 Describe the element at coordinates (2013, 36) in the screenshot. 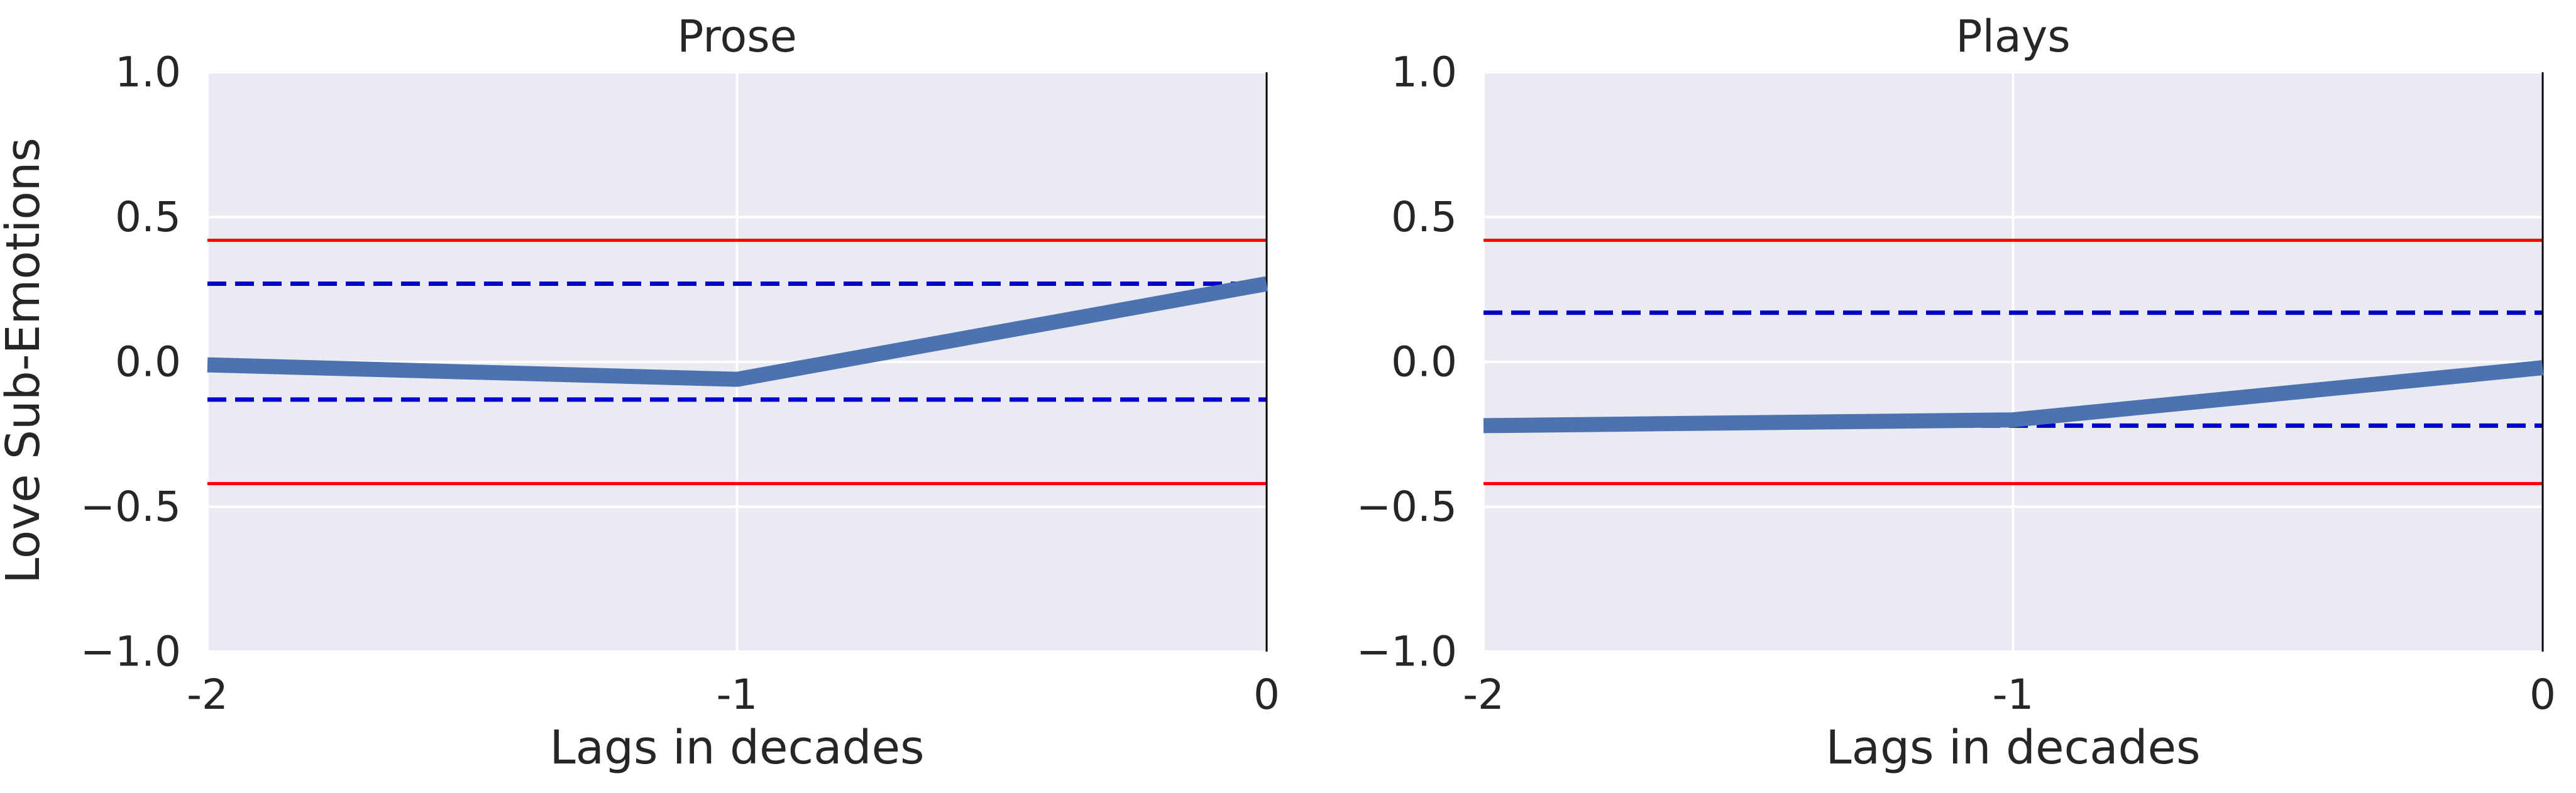

I see `panel-title: Plays` at that location.